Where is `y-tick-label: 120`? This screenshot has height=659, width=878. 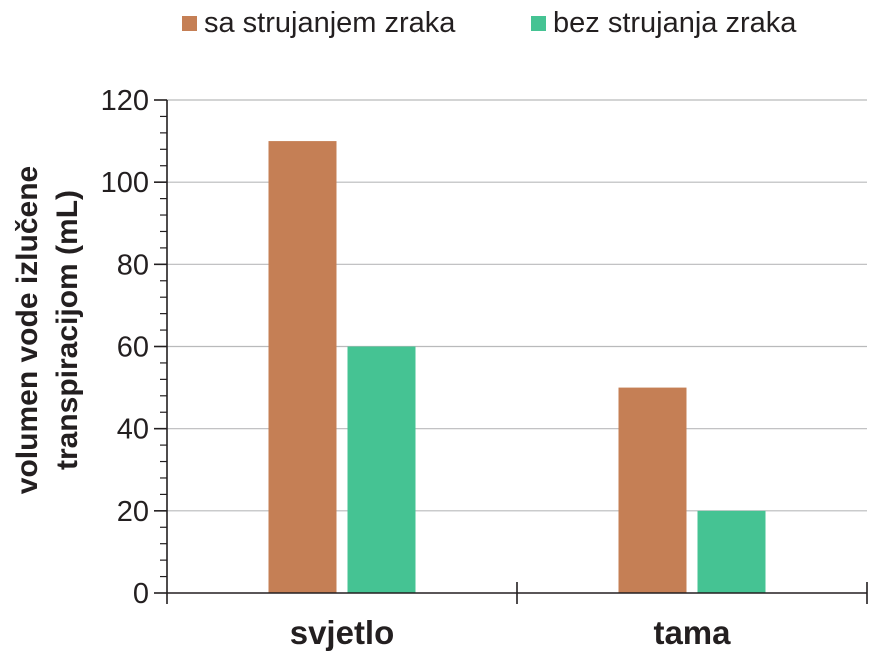 y-tick-label: 120 is located at coordinates (125, 101).